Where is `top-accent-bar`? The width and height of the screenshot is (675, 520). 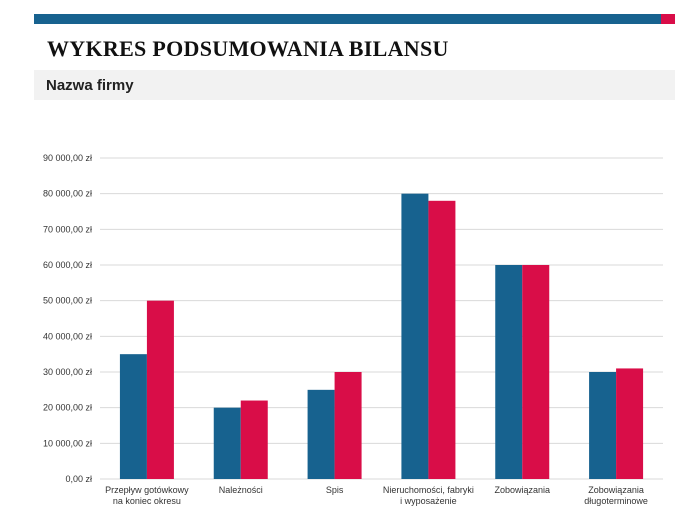 top-accent-bar is located at coordinates (354, 19).